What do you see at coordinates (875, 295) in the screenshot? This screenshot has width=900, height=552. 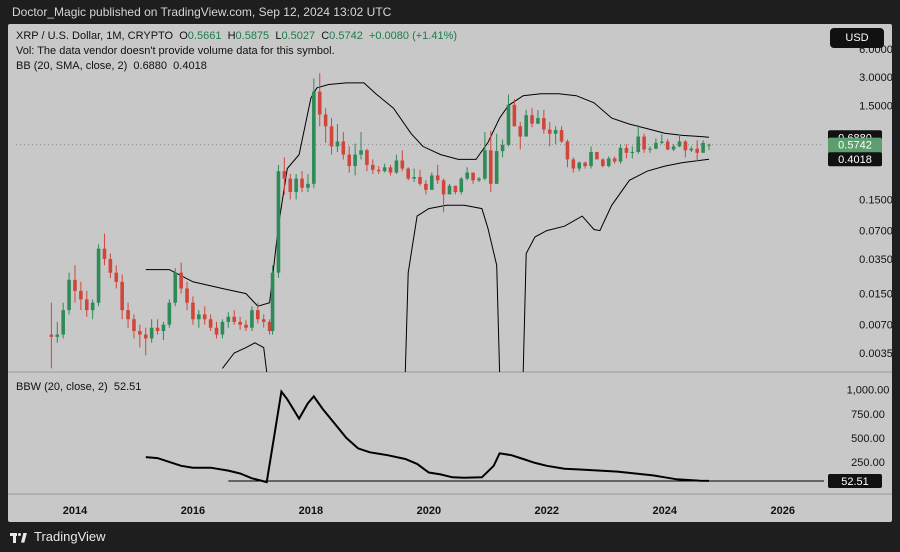 I see `price-axis-label: 0.0150` at bounding box center [875, 295].